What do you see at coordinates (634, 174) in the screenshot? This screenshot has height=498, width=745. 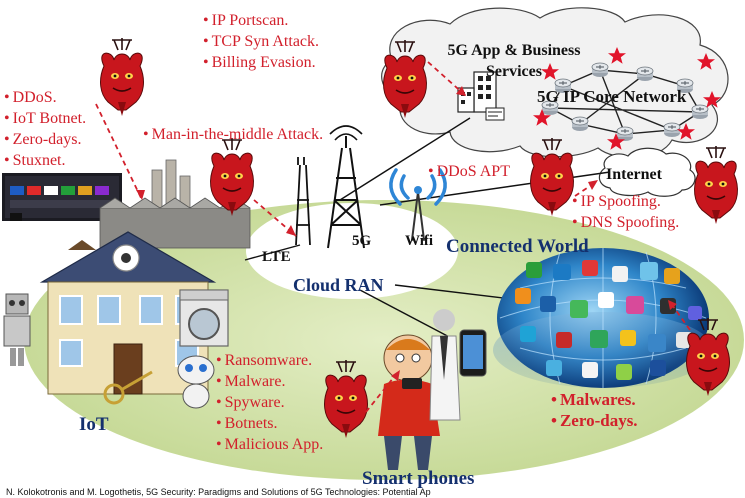 I see `internet-label: Internet` at bounding box center [634, 174].